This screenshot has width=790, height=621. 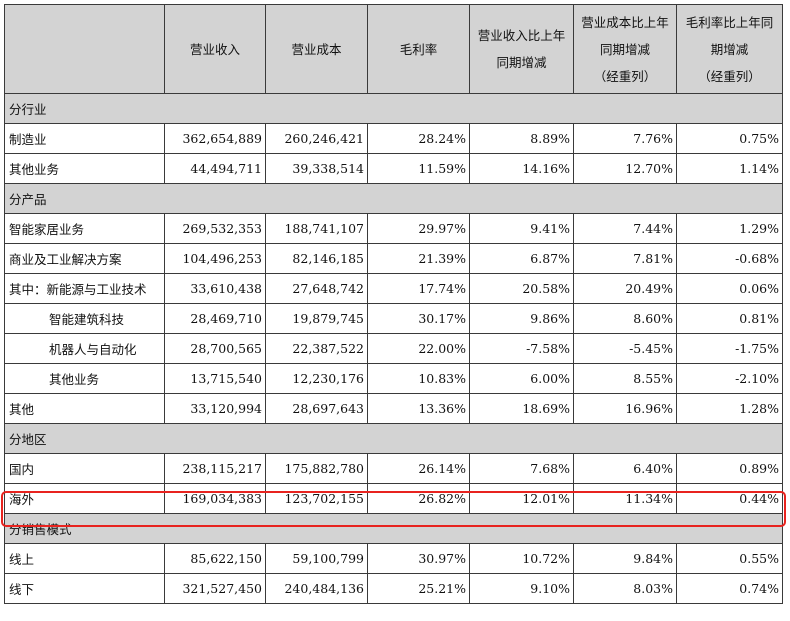 I want to click on cost-change-cell: 16.96%, so click(x=625, y=408).